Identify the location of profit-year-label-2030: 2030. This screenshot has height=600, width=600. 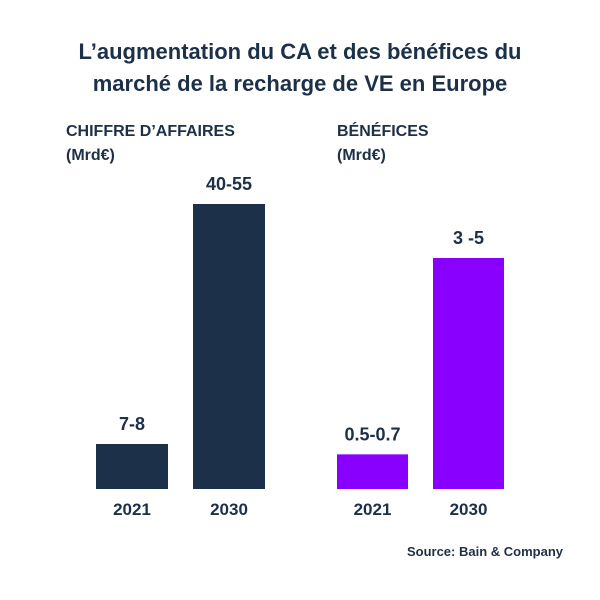
(469, 509).